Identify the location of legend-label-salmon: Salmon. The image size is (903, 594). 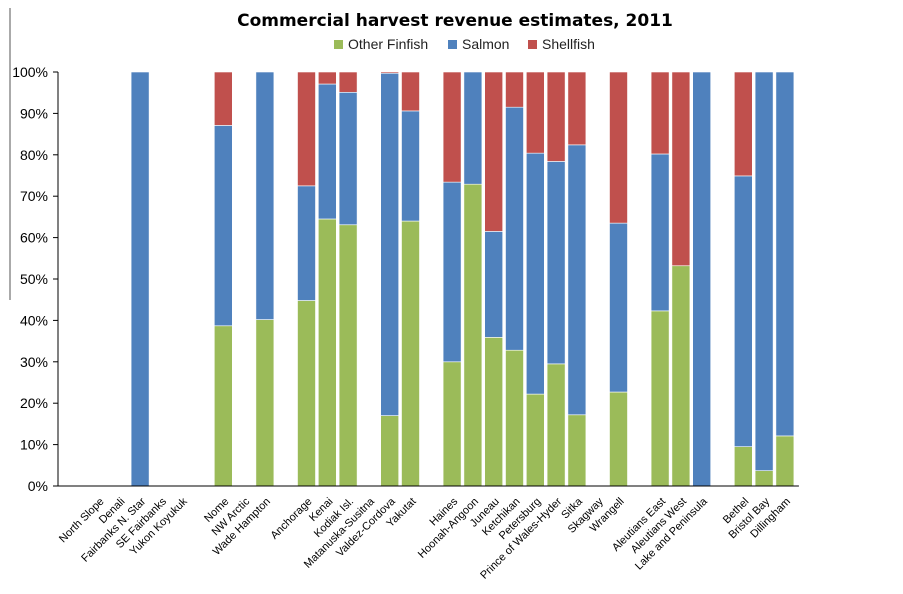
(485, 44).